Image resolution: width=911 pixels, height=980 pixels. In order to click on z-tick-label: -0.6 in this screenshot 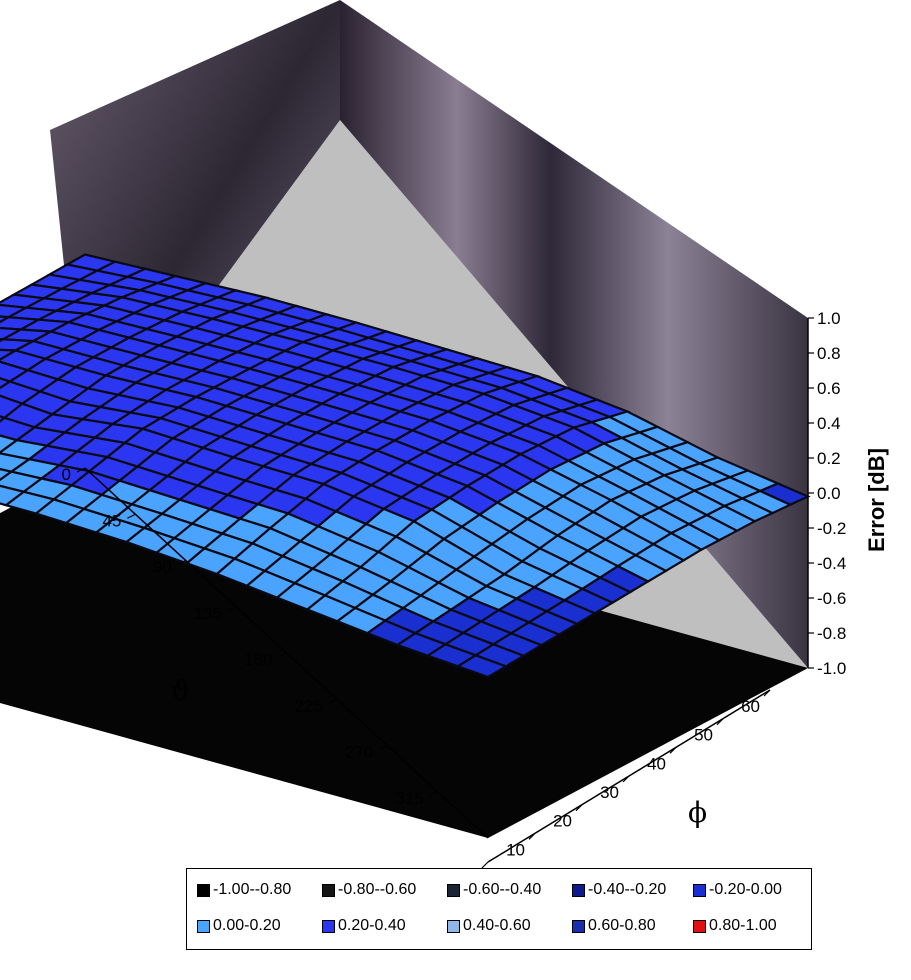, I will do `click(831, 598)`.